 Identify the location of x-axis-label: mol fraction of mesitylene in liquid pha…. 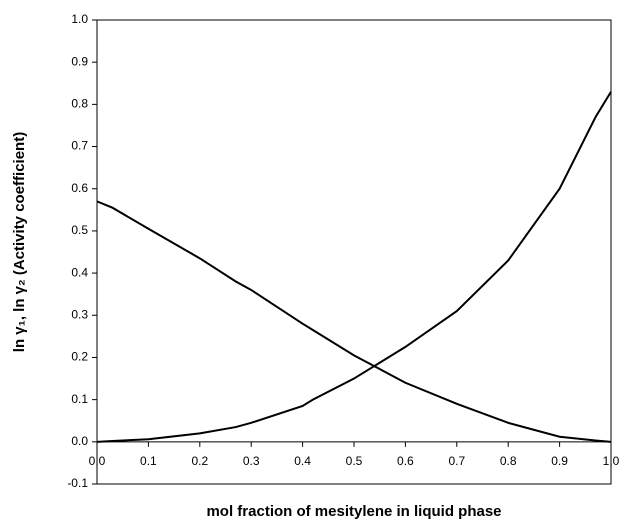
(353, 511).